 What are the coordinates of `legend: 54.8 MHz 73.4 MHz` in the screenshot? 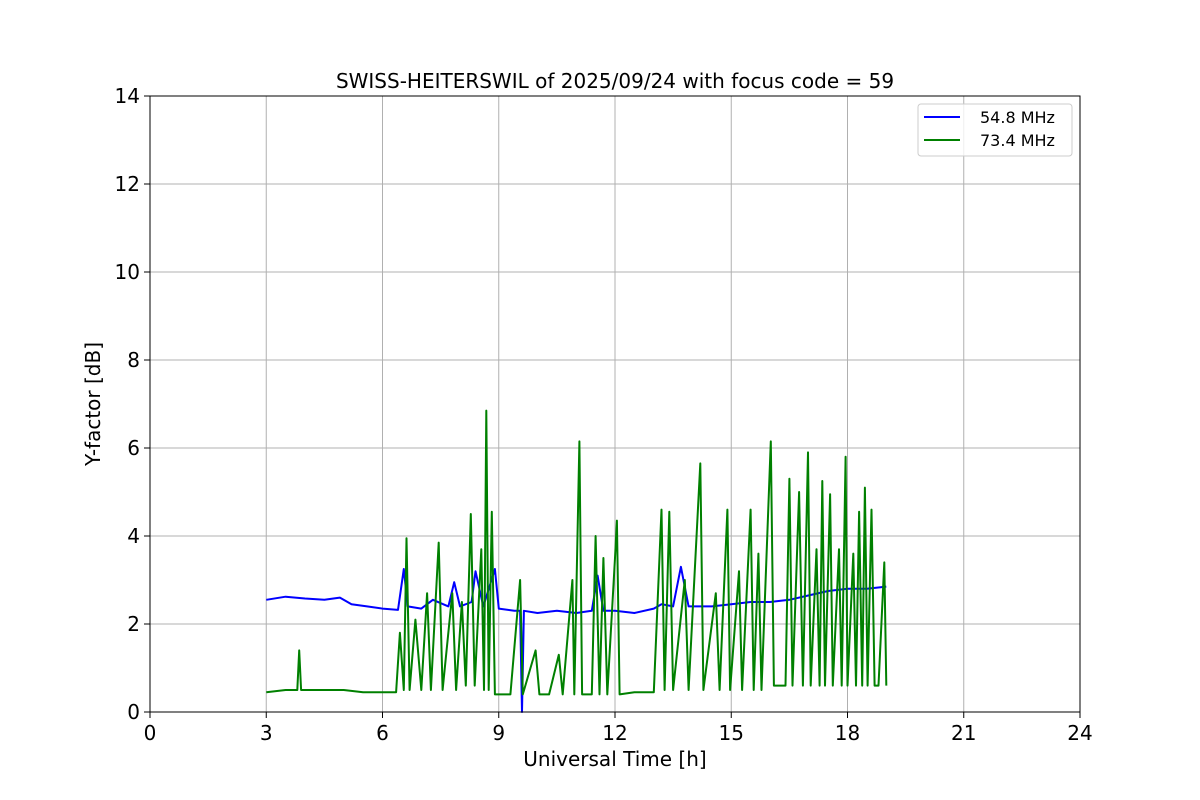 It's located at (995, 130).